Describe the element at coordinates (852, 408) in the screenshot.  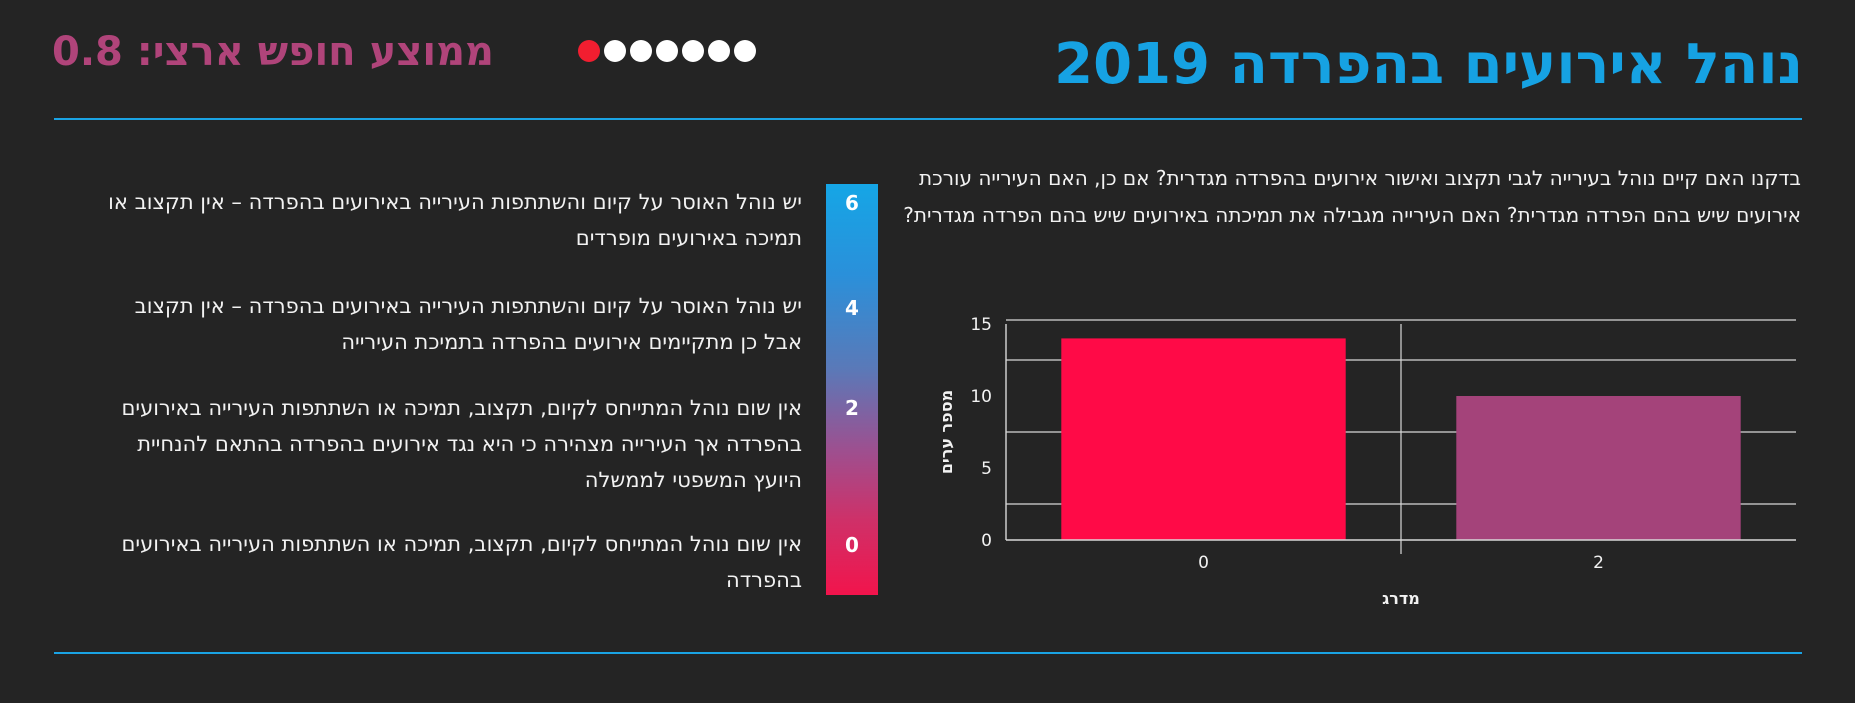
I see `scale-value-2: 2` at that location.